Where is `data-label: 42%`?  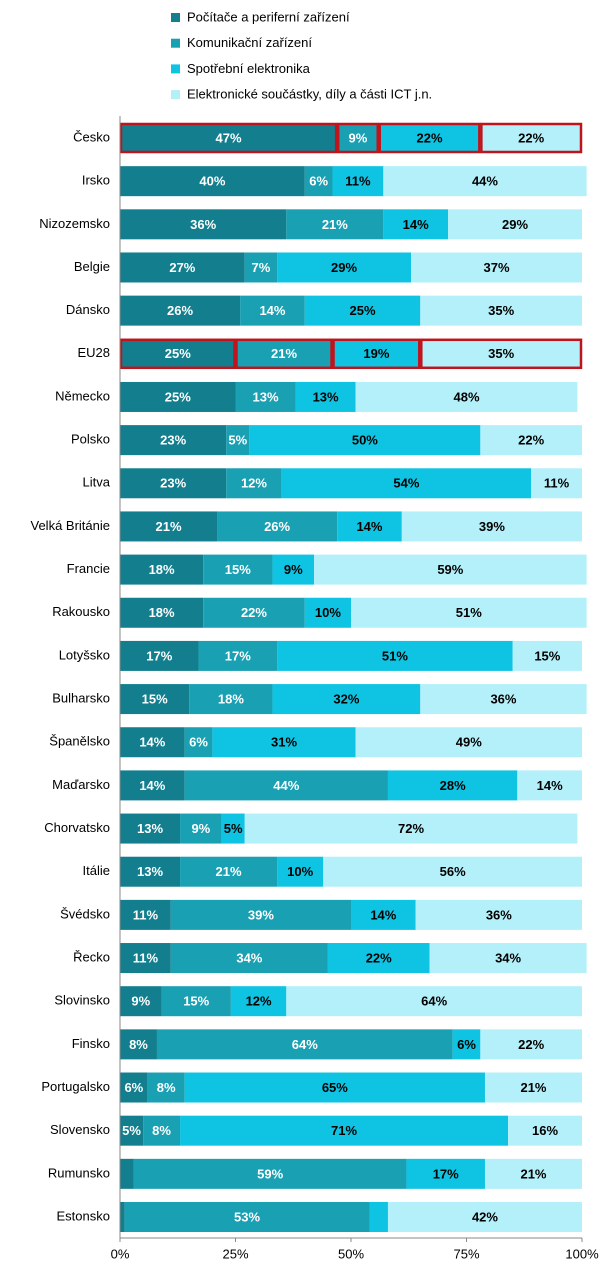 data-label: 42% is located at coordinates (485, 1216).